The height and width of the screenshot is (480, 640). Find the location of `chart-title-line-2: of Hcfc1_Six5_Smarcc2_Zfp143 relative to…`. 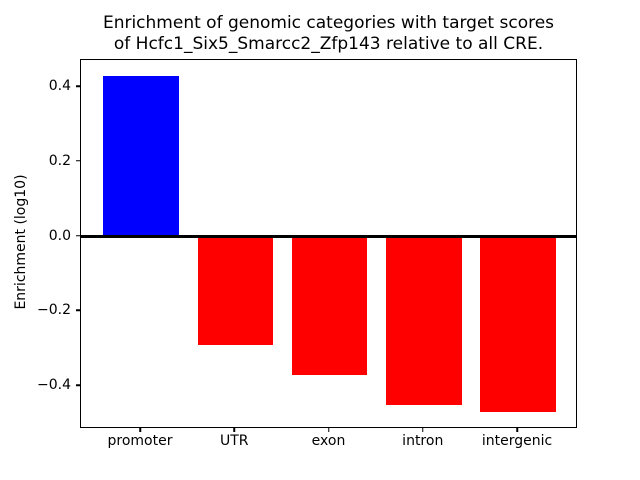

chart-title-line-2: of Hcfc1_Six5_Smarcc2_Zfp143 relative to… is located at coordinates (328, 44).